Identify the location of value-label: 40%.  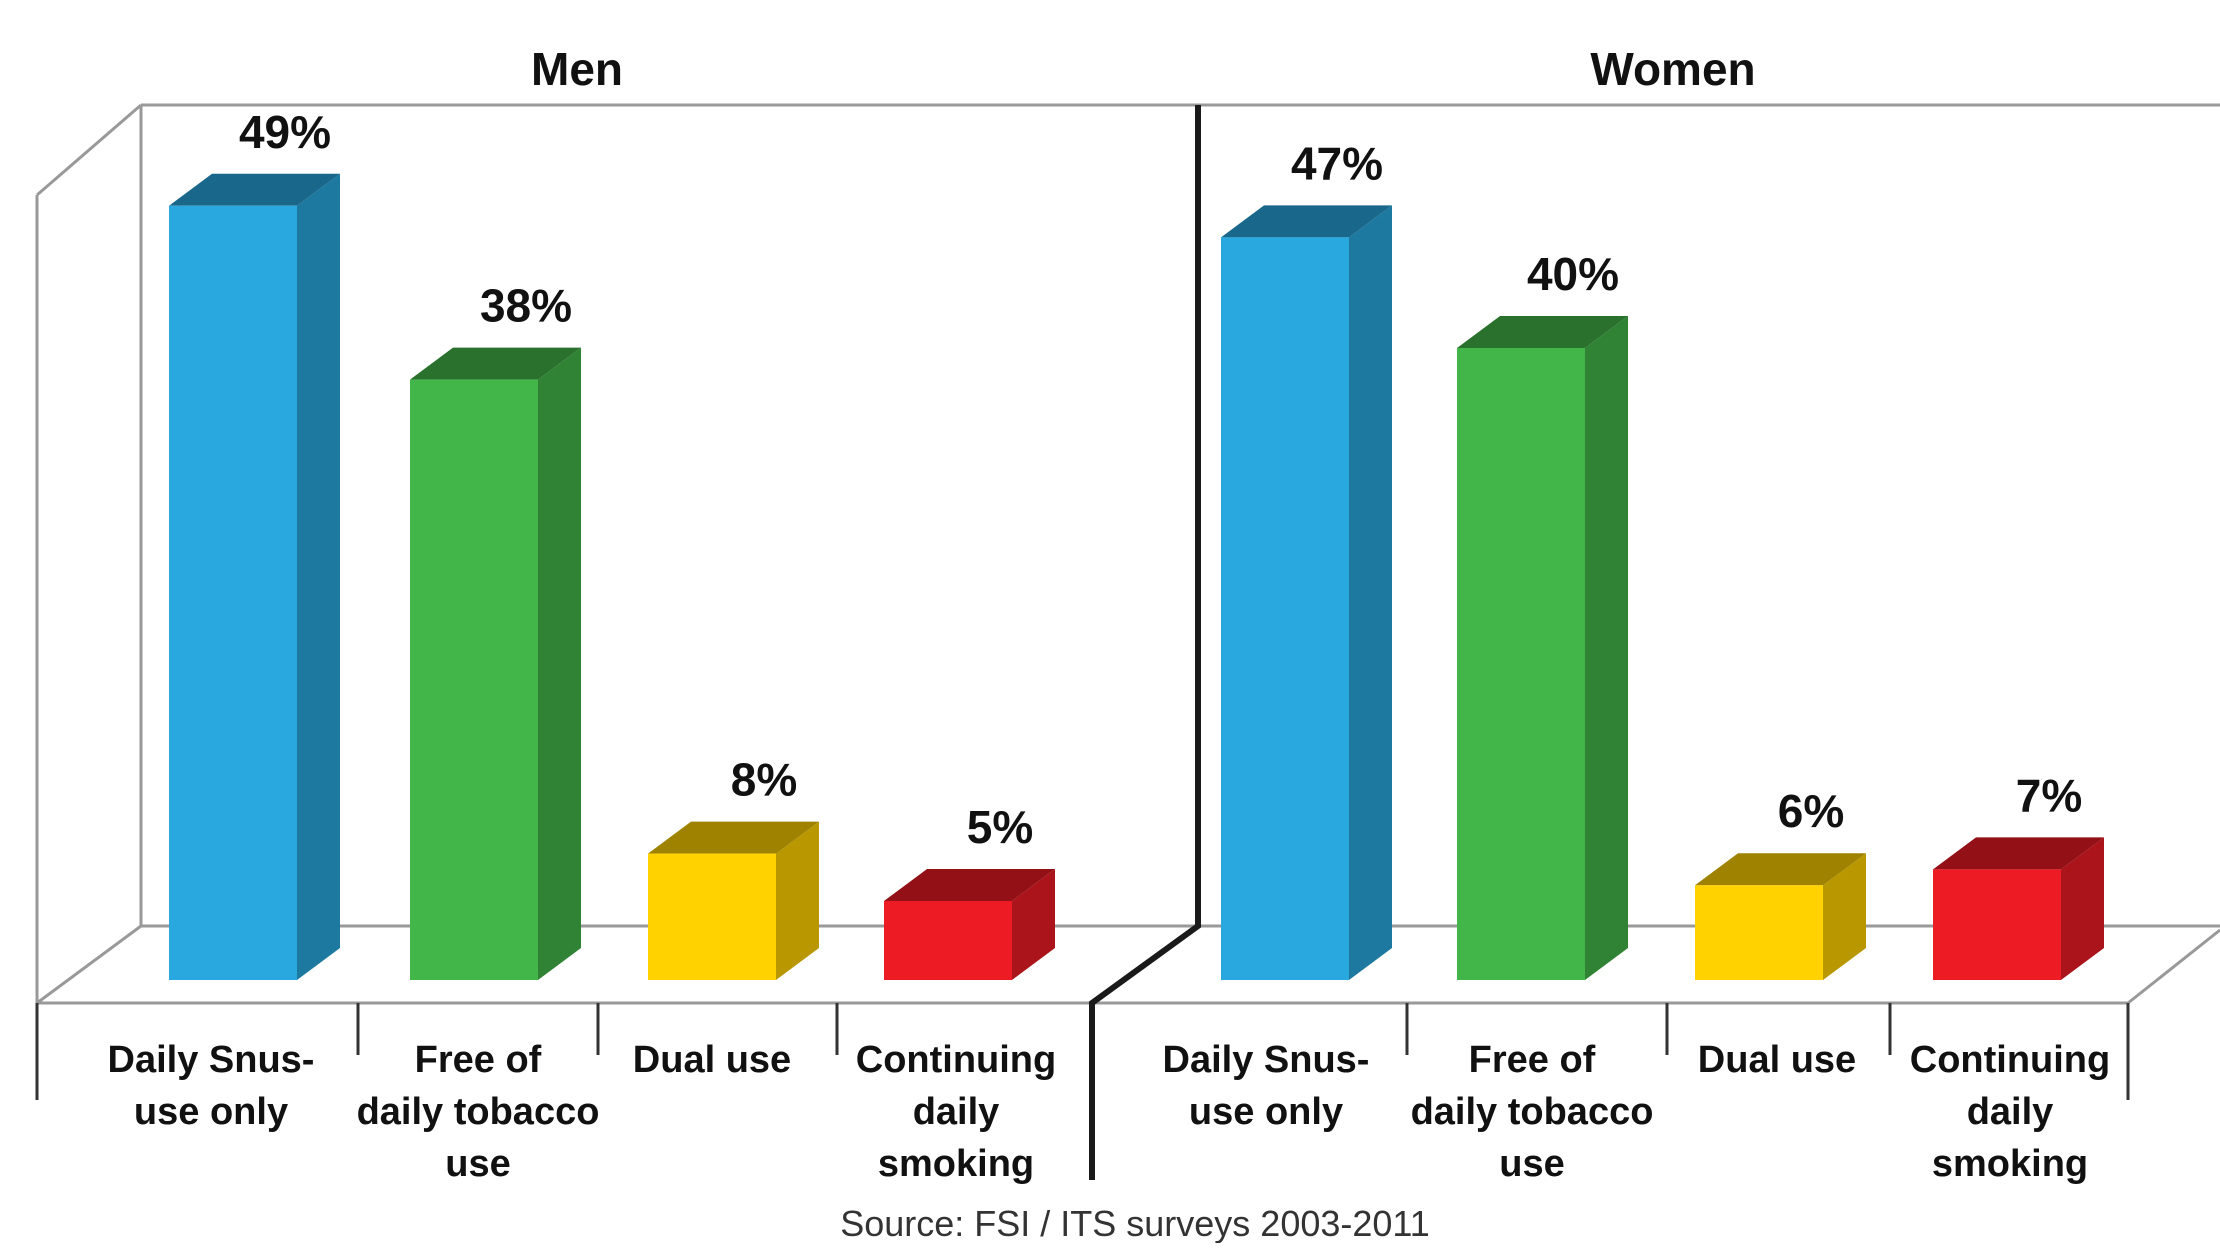
(1573, 274).